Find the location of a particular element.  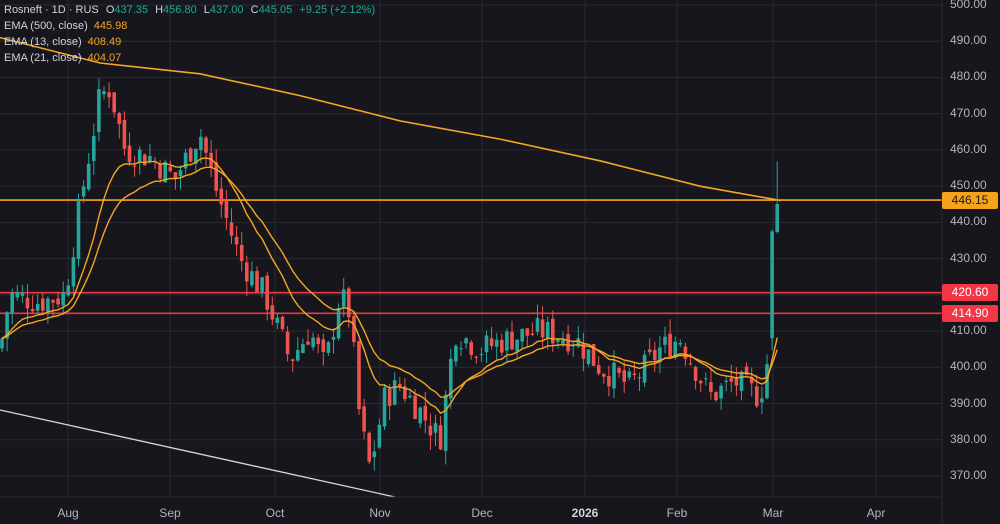

price-tick-label: 370.00 is located at coordinates (968, 474).